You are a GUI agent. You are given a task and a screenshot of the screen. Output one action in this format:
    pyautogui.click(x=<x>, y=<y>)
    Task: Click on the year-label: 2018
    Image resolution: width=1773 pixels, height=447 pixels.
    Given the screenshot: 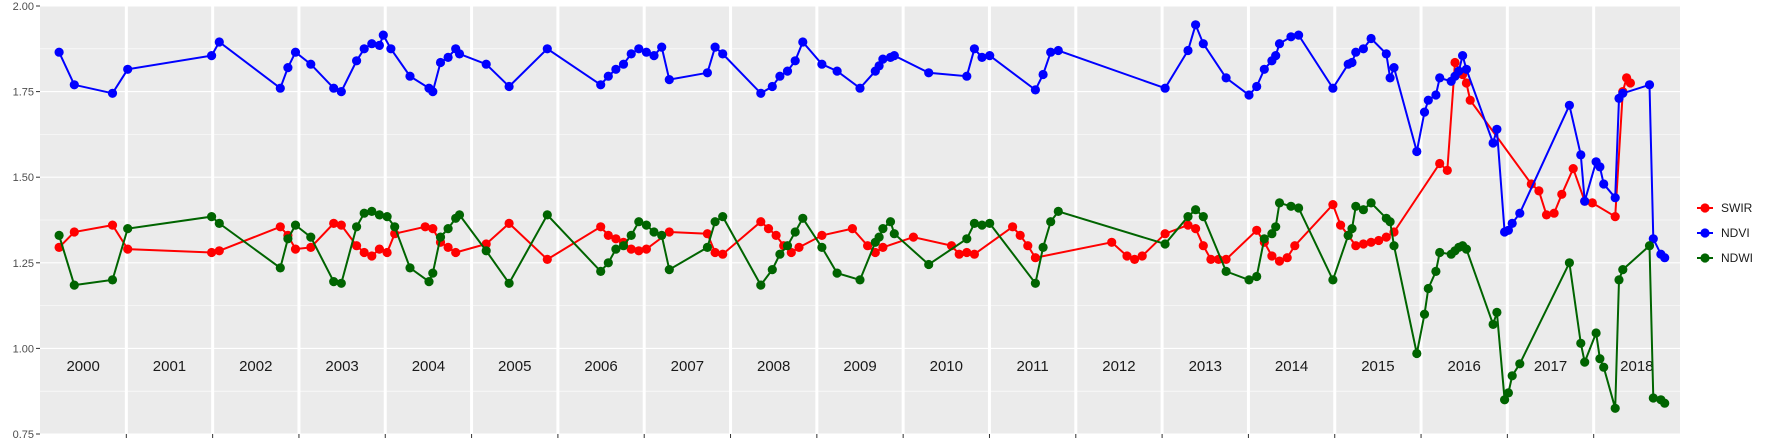 What is the action you would take?
    pyautogui.click(x=1636, y=366)
    